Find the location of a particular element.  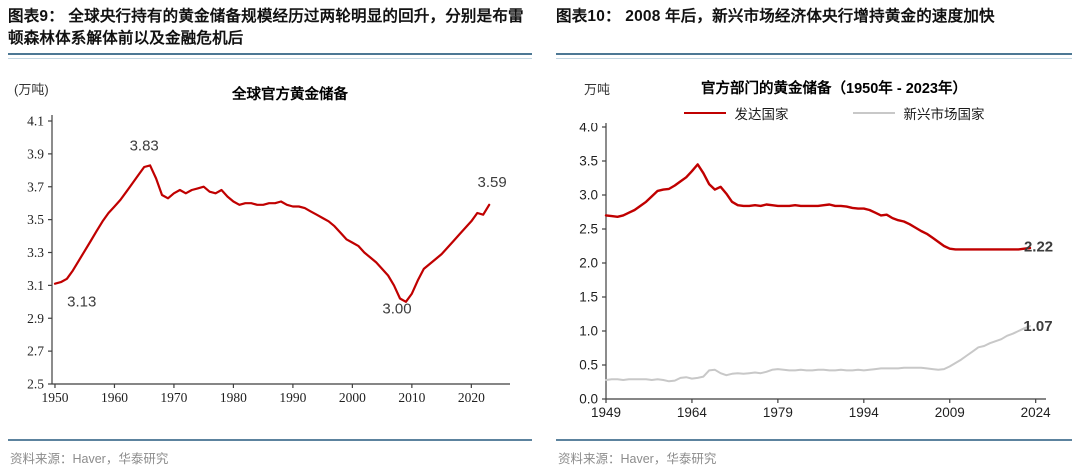

y-tick-label: 3.7 is located at coordinates (35, 186).